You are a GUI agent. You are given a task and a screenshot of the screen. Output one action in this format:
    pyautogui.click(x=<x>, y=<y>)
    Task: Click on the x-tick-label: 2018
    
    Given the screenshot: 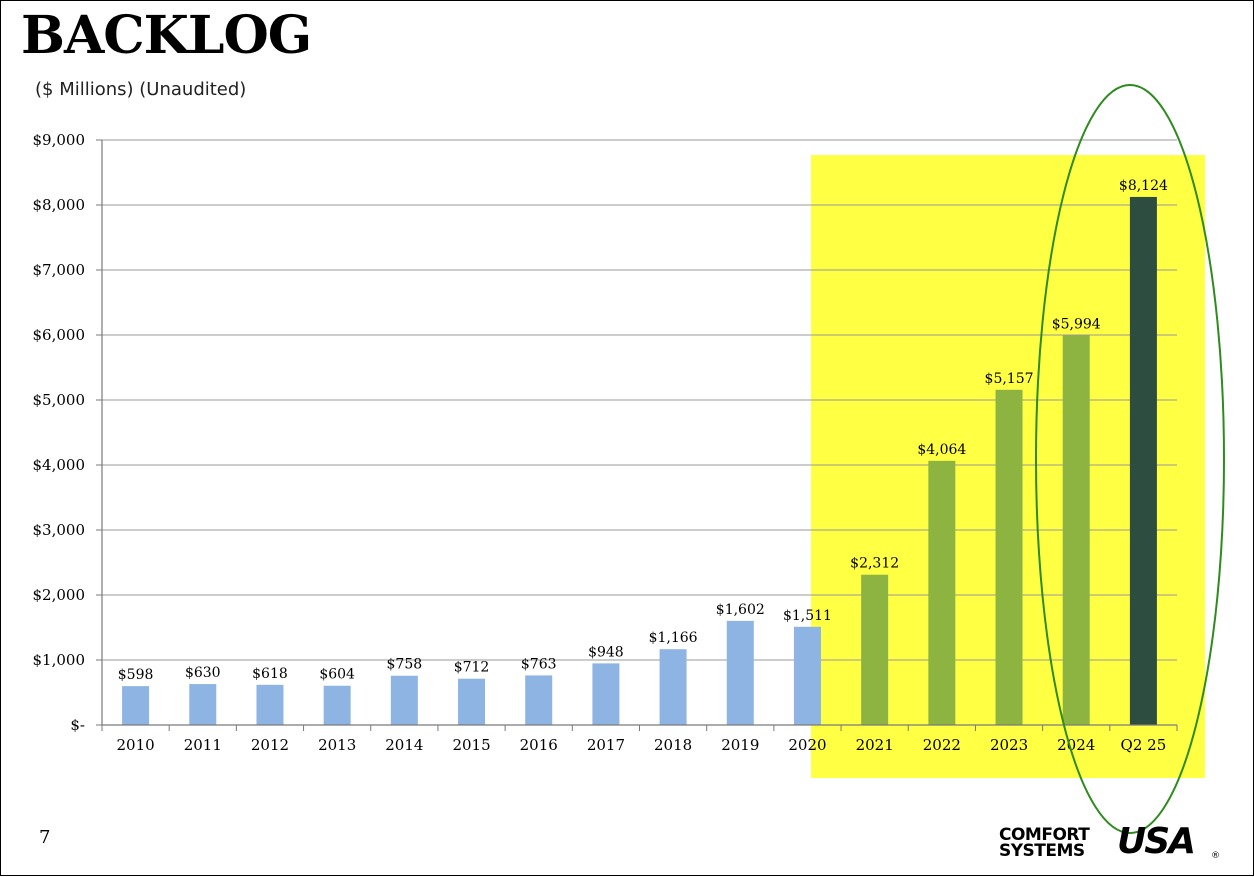 What is the action you would take?
    pyautogui.click(x=673, y=745)
    